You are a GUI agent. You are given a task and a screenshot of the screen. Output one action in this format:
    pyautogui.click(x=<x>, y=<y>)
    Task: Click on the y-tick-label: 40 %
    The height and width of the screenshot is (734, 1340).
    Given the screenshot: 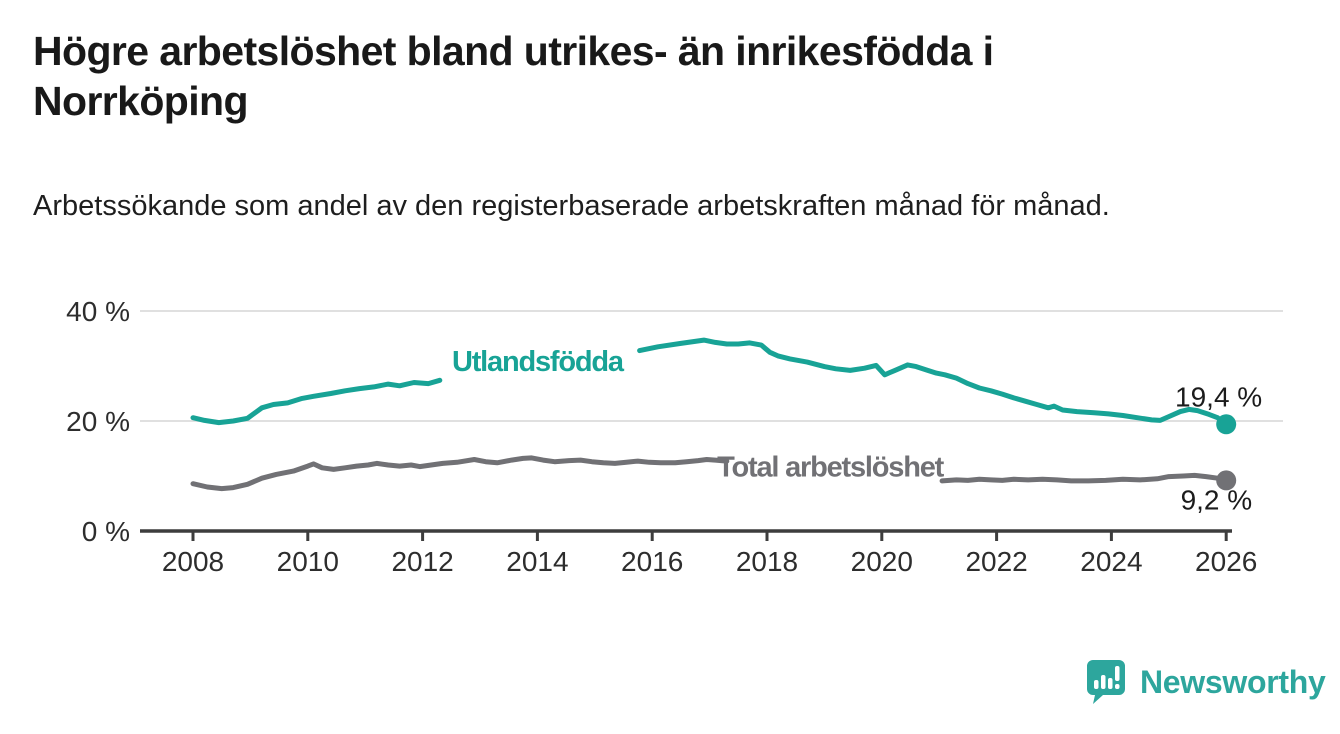 What is the action you would take?
    pyautogui.click(x=98, y=311)
    